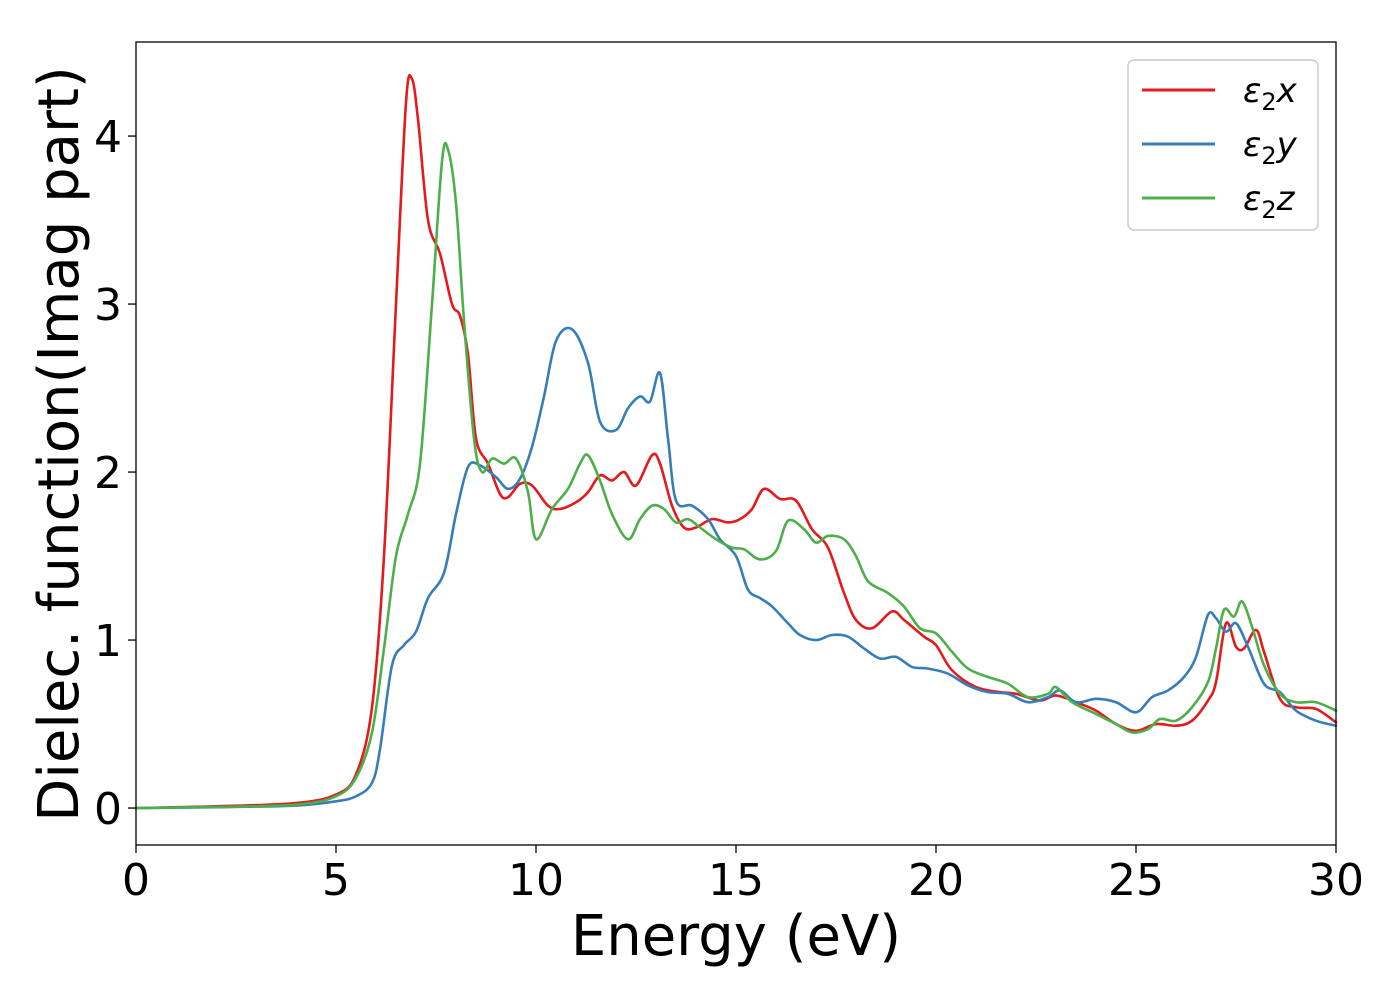  I want to click on x-tick-label: 0, so click(136, 880).